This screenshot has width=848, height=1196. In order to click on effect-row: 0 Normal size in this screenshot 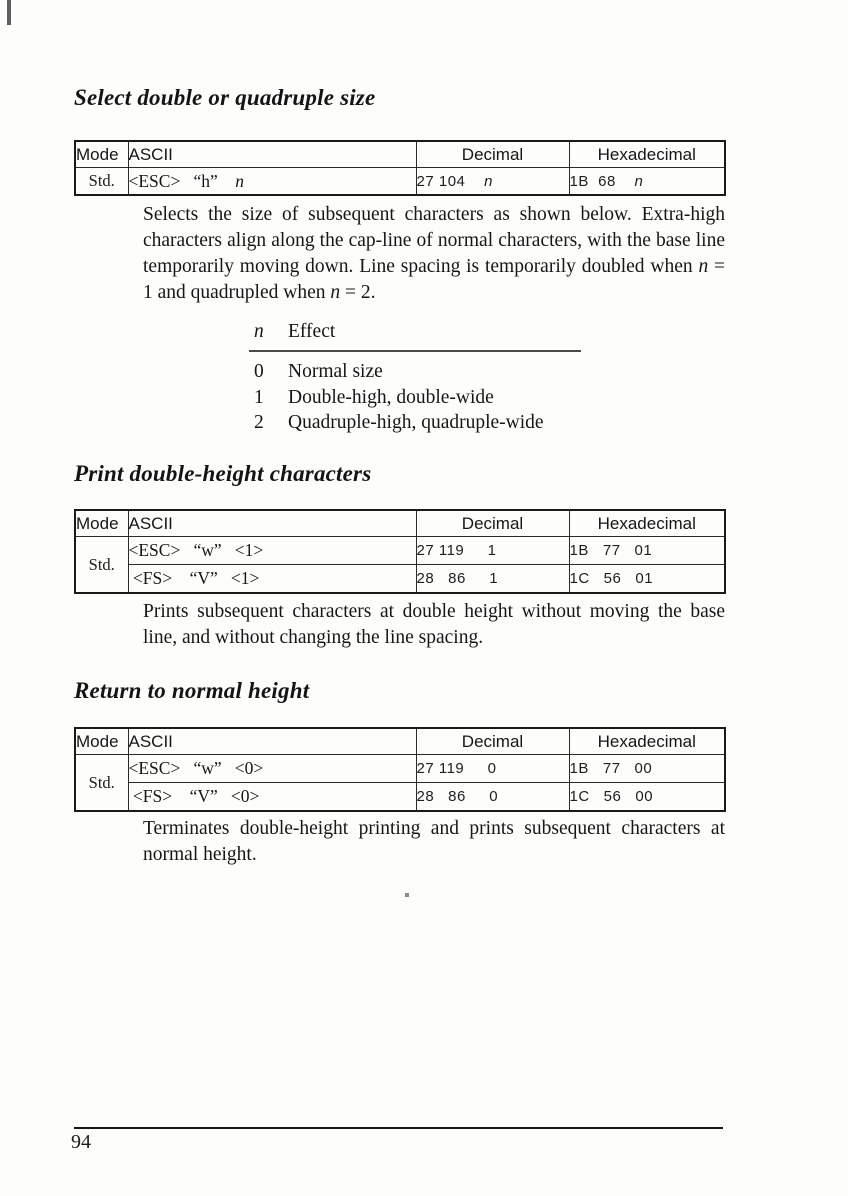, I will do `click(415, 372)`.